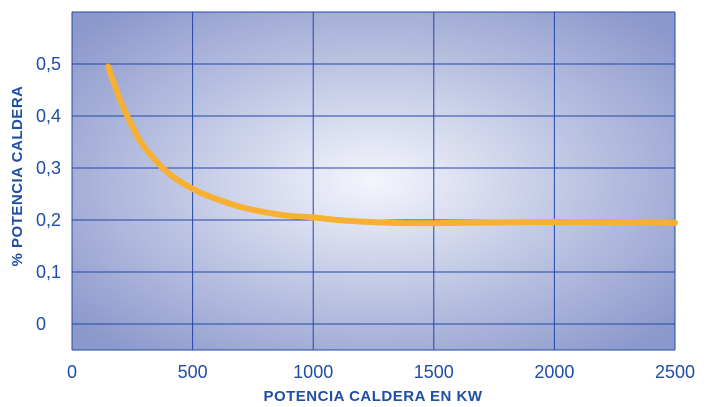  Describe the element at coordinates (554, 372) in the screenshot. I see `x-tick-label: 2000` at that location.